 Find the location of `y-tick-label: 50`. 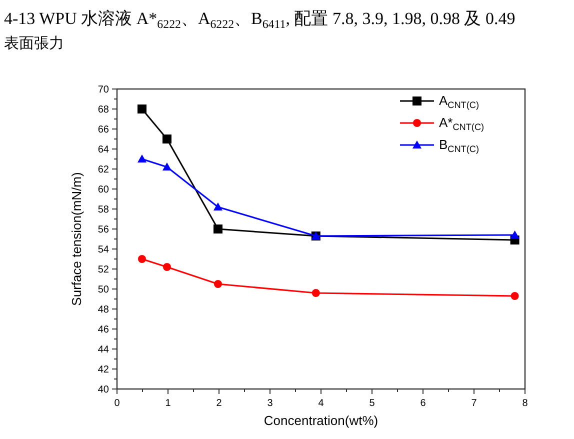

y-tick-label: 50 is located at coordinates (104, 290).